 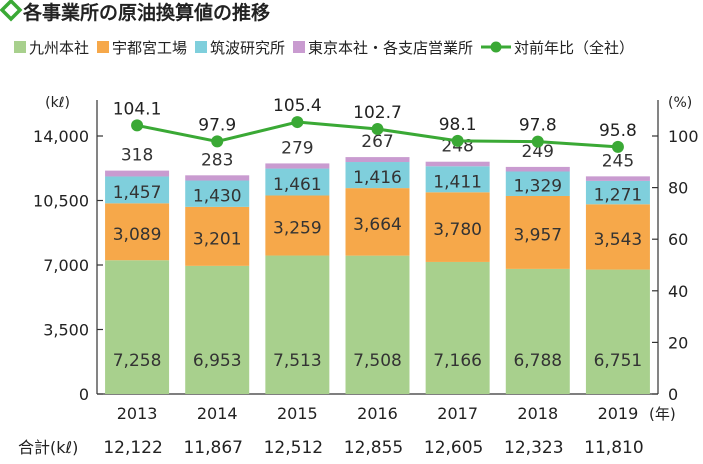 What do you see at coordinates (377, 413) in the screenshot?
I see `x-tick-label-3: 2016` at bounding box center [377, 413].